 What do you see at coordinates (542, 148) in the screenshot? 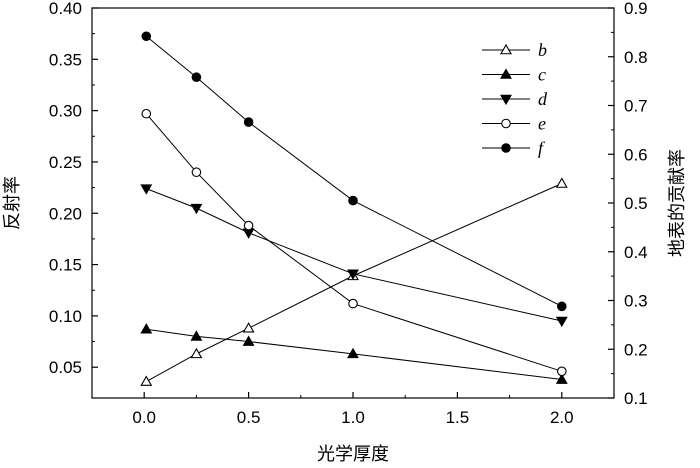
I see `legend-label-f: f` at bounding box center [542, 148].